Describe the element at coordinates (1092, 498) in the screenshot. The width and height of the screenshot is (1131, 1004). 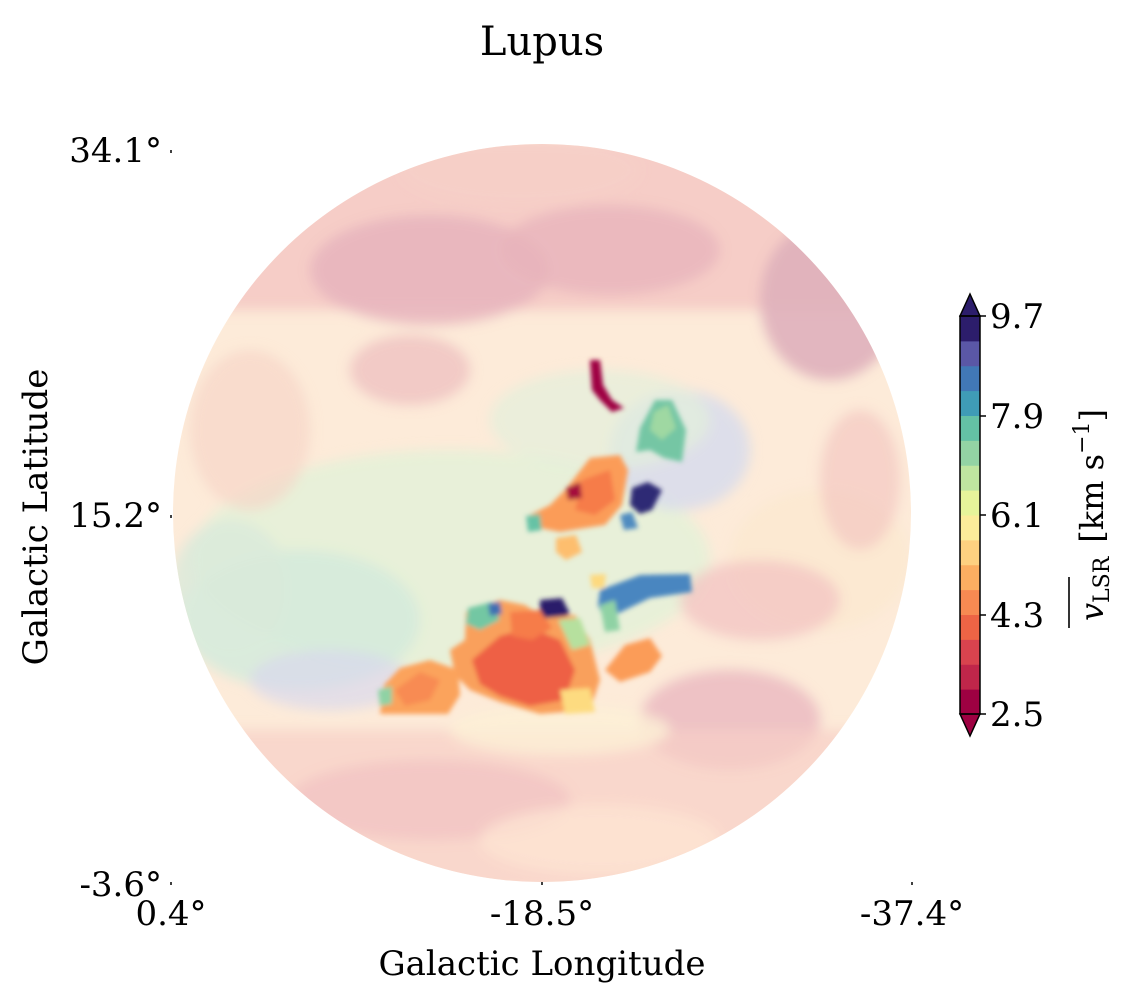
I see `colorbar-label-unit-open: [km s` at that location.